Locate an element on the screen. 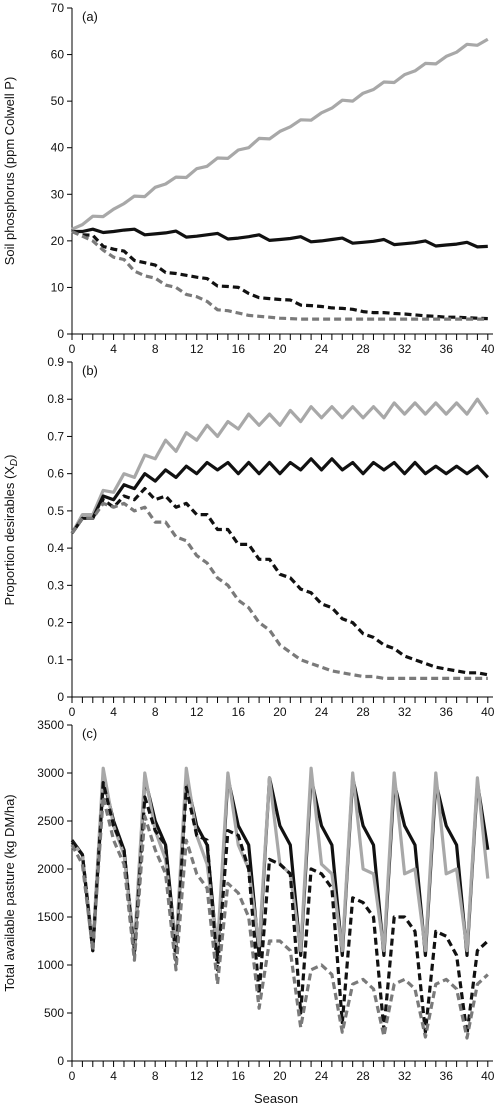 Image resolution: width=500 pixels, height=1109 pixels. y-tick-label: 2000 is located at coordinates (50, 869).